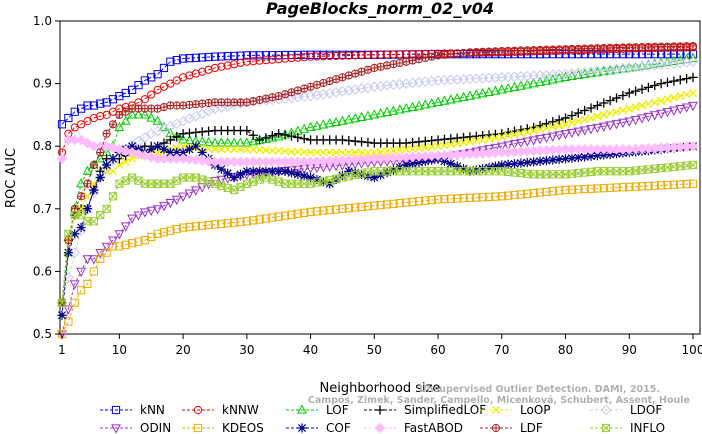 Image resolution: width=702 pixels, height=434 pixels. I want to click on legend-label-inflo: INFLO, so click(647, 427).